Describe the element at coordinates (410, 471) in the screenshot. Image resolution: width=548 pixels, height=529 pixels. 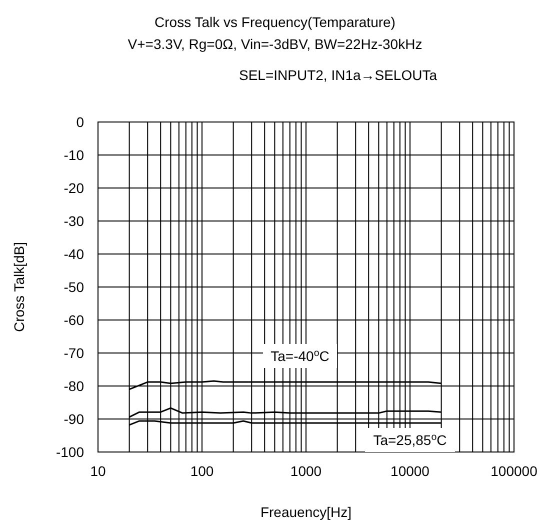
I see `x-tick-label: 10000` at that location.